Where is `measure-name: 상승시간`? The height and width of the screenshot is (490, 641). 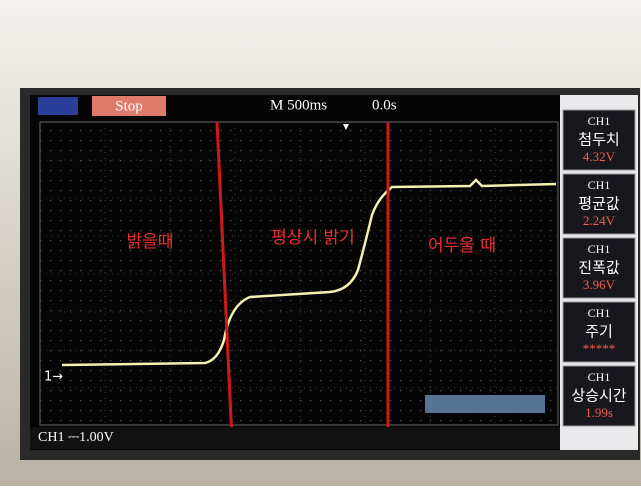 measure-name: 상승시간 is located at coordinates (598, 396).